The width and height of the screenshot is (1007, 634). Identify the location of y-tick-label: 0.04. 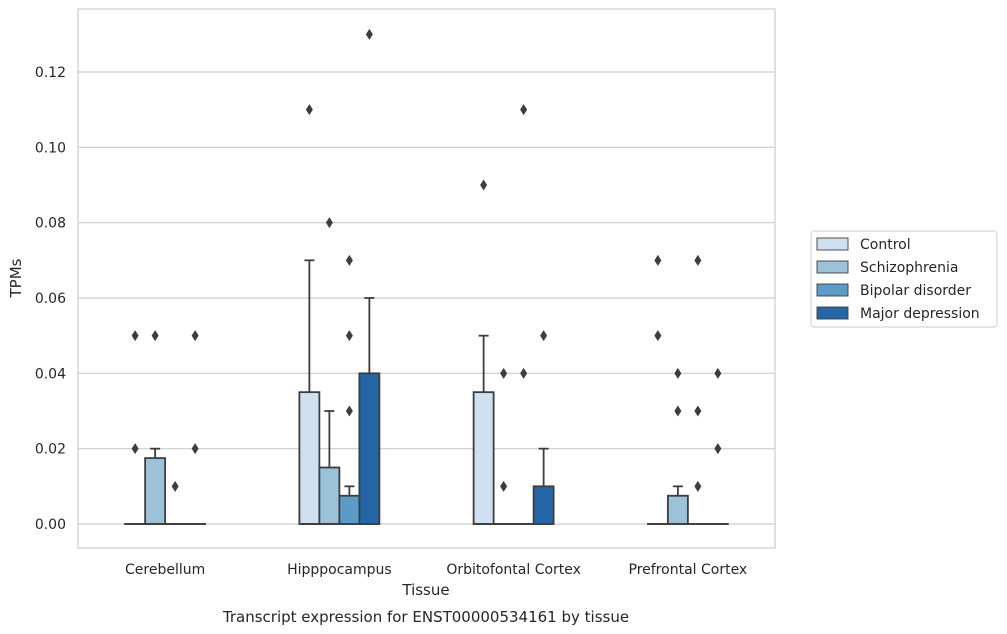
(50, 374).